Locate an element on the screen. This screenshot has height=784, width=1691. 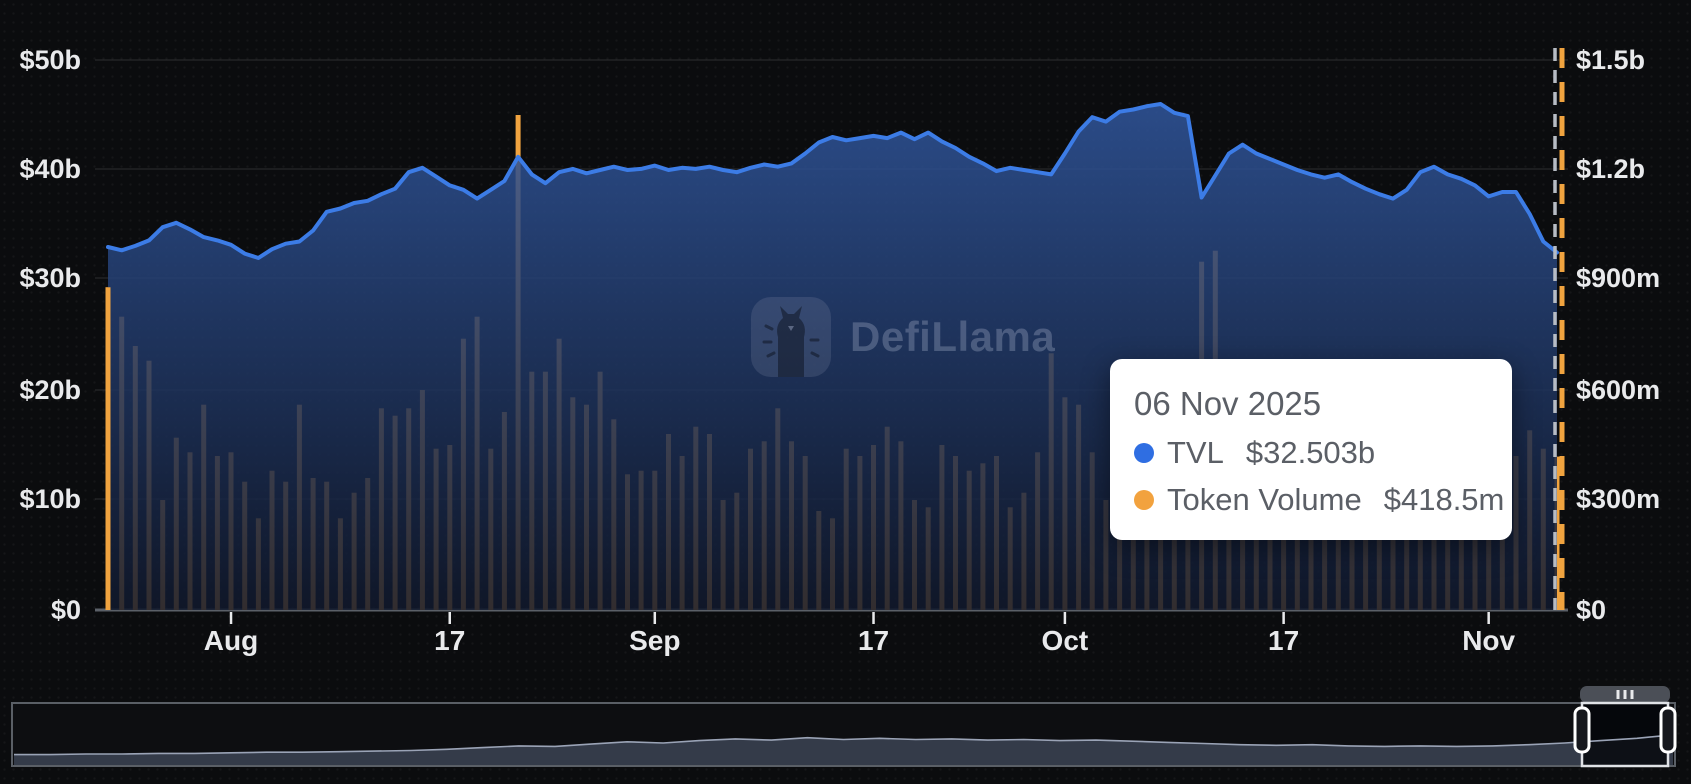
navigator is located at coordinates (844, 727).